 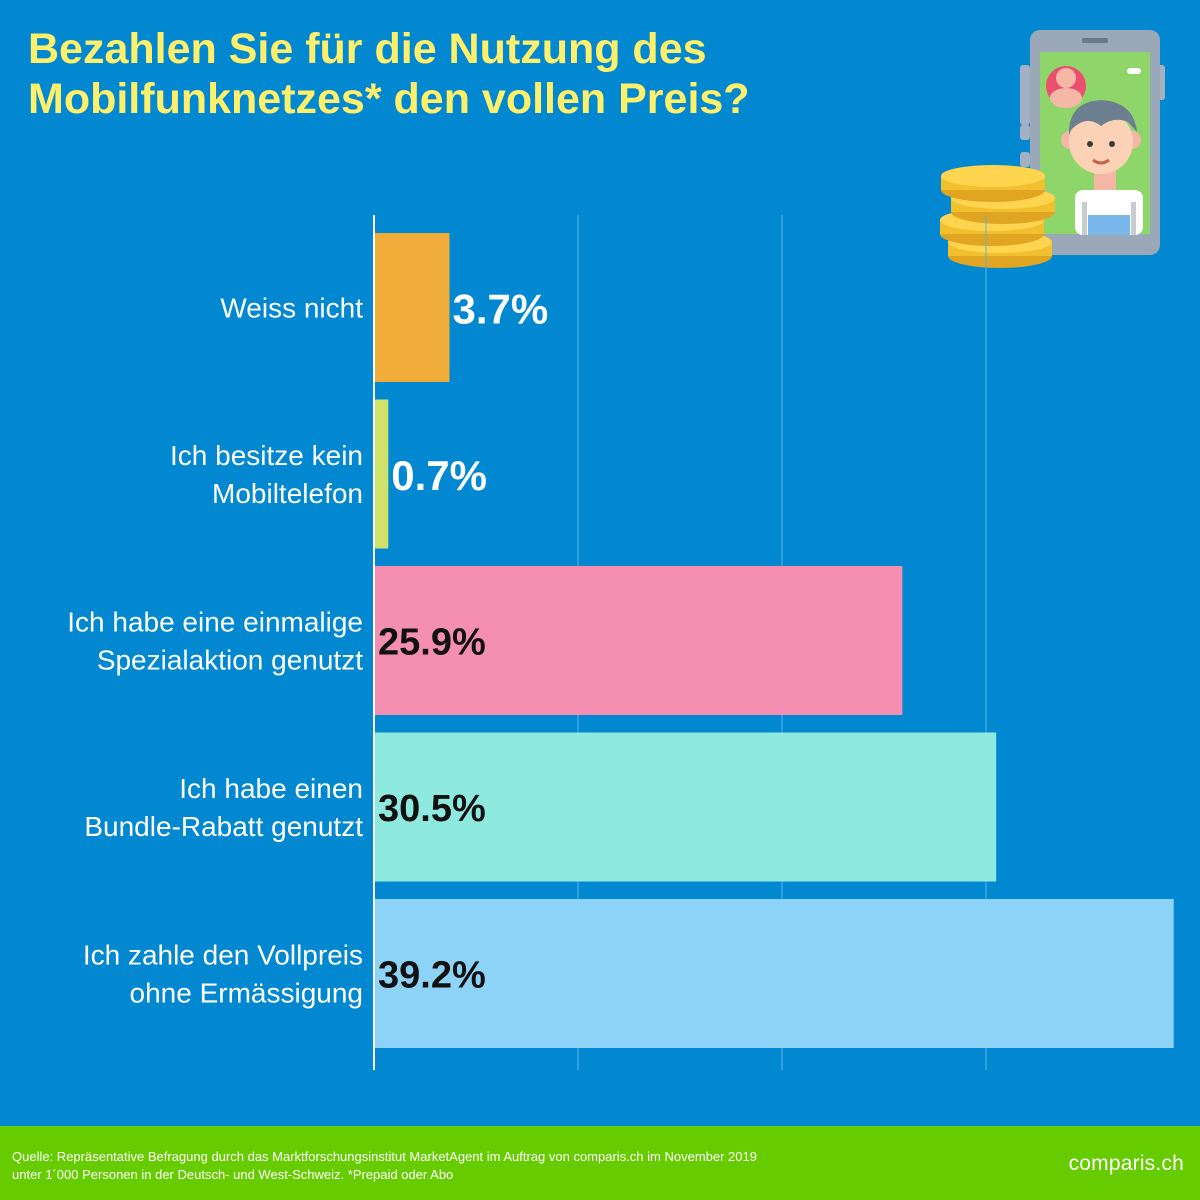 What do you see at coordinates (266, 455) in the screenshot?
I see `category-label-line: Ich besitze kein` at bounding box center [266, 455].